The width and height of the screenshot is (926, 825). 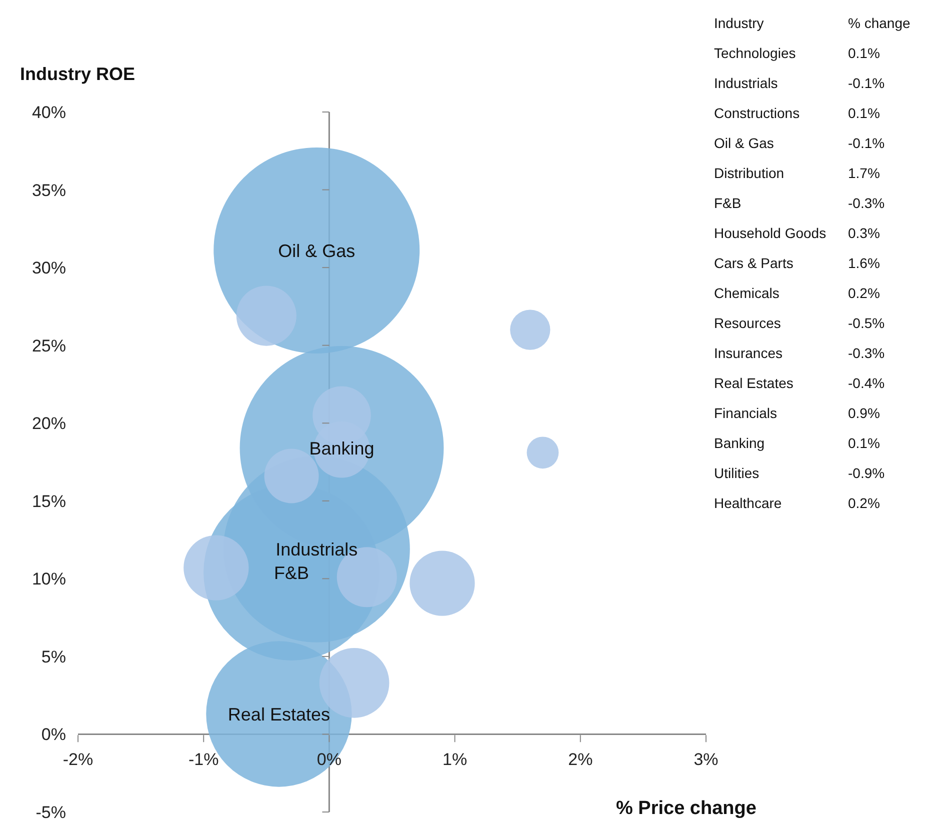 What do you see at coordinates (746, 413) in the screenshot?
I see `category-label: Financials` at bounding box center [746, 413].